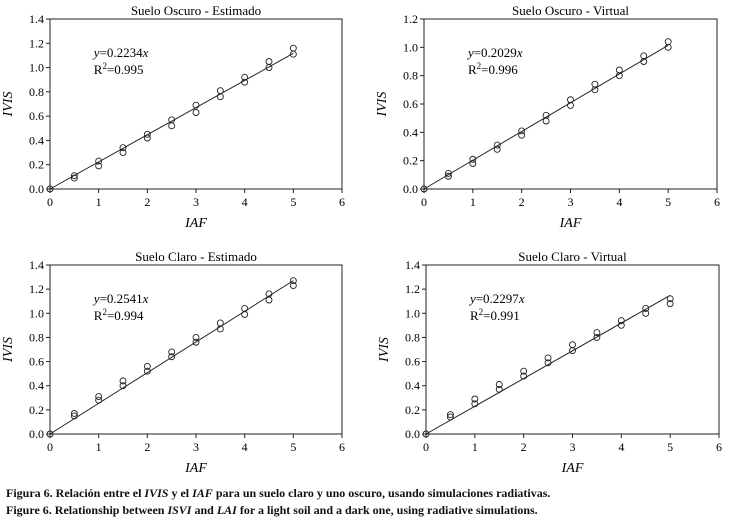  Describe the element at coordinates (120, 298) in the screenshot. I see `regression-equation: y=0.2541x` at that location.